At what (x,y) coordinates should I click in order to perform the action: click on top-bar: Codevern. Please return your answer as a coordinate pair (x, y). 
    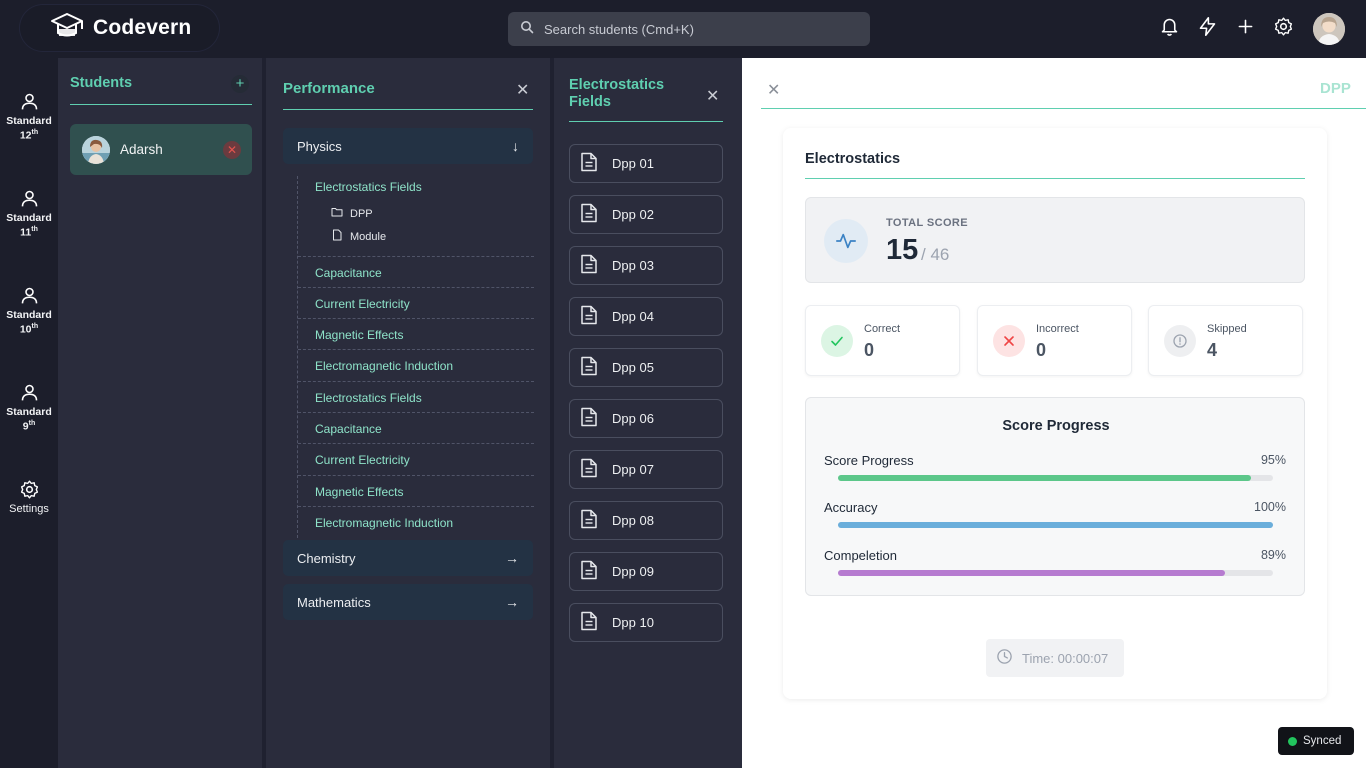
    Looking at the image, I should click on (683, 29).